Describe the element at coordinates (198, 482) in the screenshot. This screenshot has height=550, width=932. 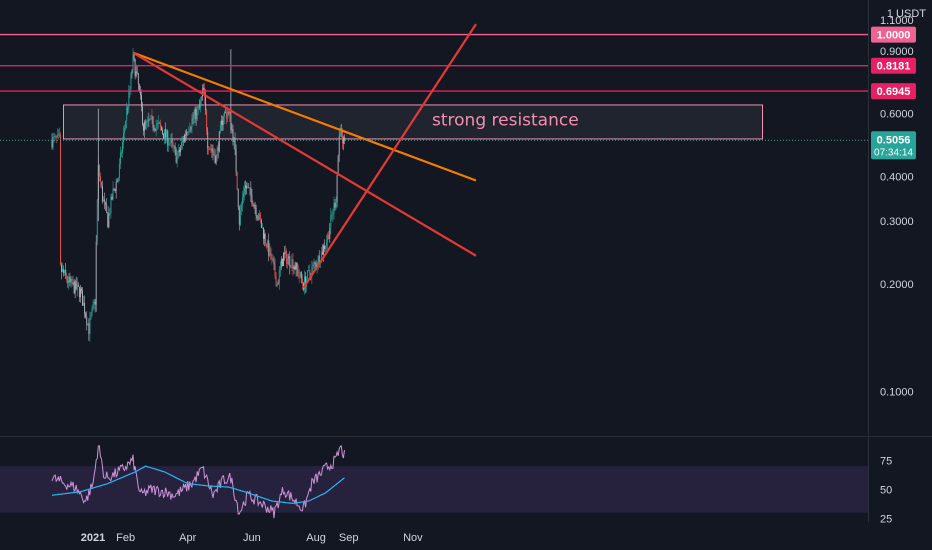
I see `rsi-line` at that location.